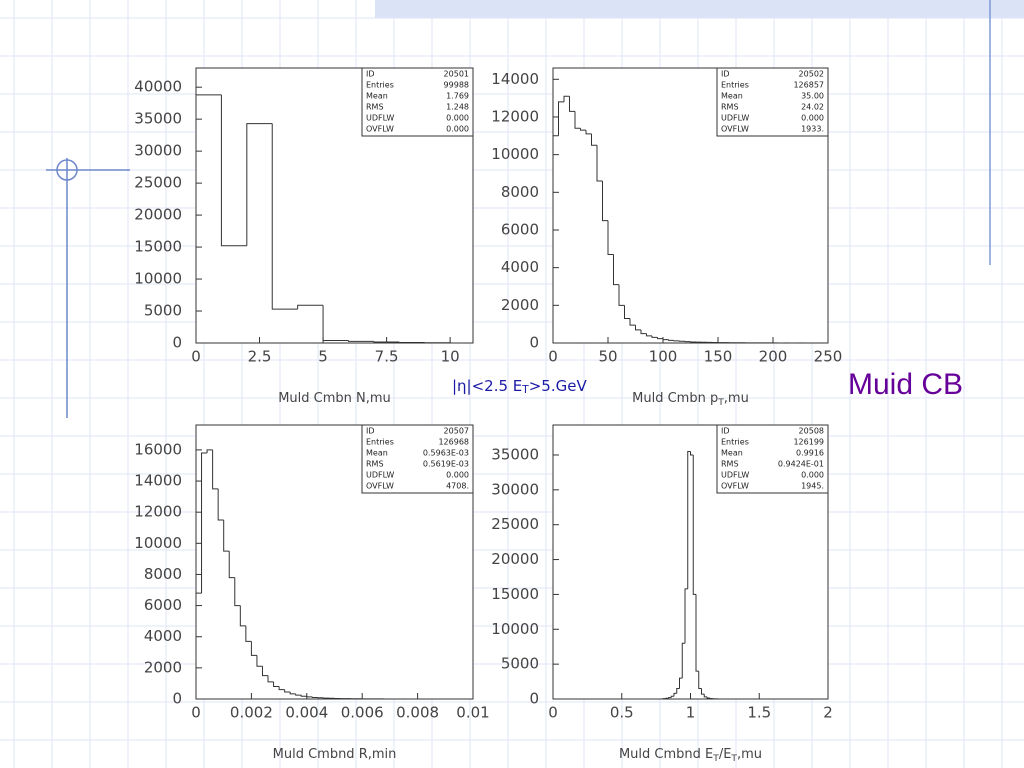  Describe the element at coordinates (163, 605) in the screenshot. I see `y-tick-label: 6000` at that location.